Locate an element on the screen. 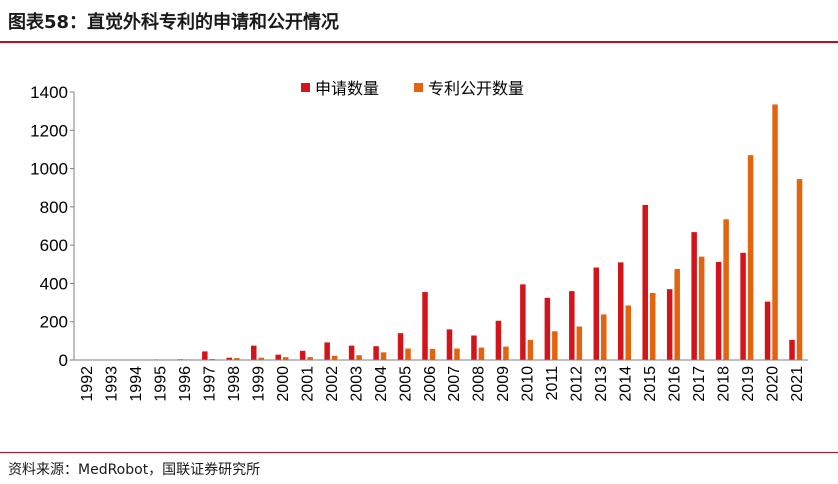  y-tick-label: 0 is located at coordinates (63, 360).